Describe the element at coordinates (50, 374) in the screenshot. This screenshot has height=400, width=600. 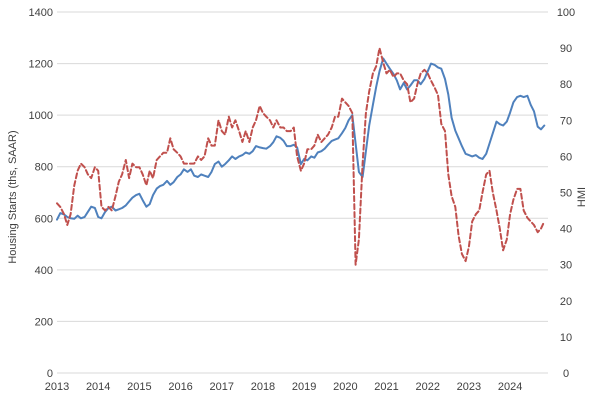
I see `y-tick-label: 0` at that location.